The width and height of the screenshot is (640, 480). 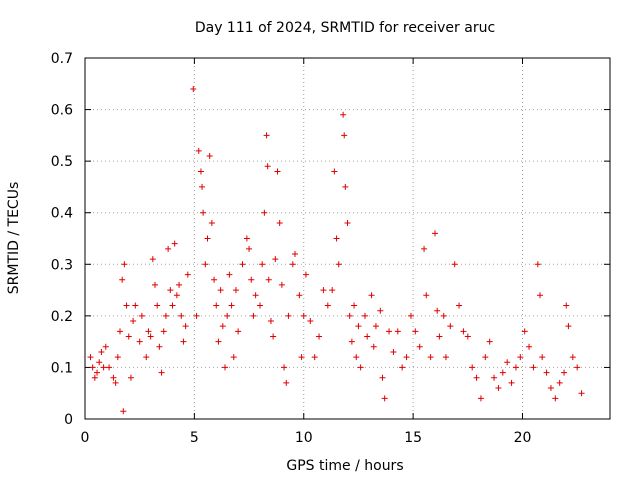 I want to click on x-tick-label: 5, so click(x=194, y=438).